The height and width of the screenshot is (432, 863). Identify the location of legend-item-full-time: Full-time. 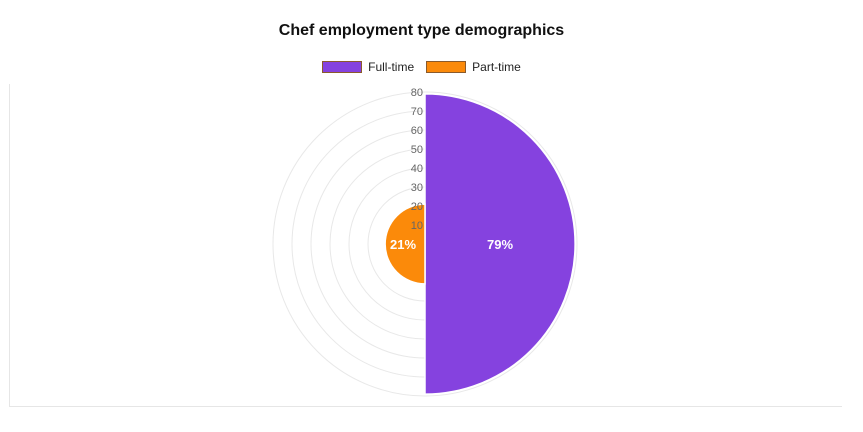
(368, 67).